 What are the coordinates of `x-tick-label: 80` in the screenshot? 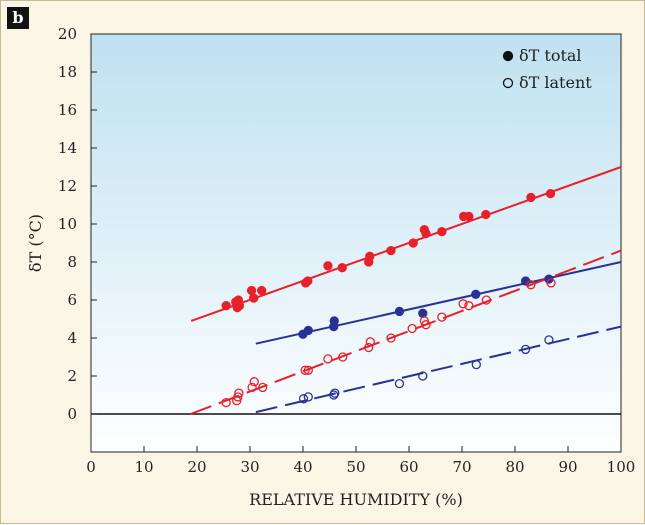 It's located at (514, 467).